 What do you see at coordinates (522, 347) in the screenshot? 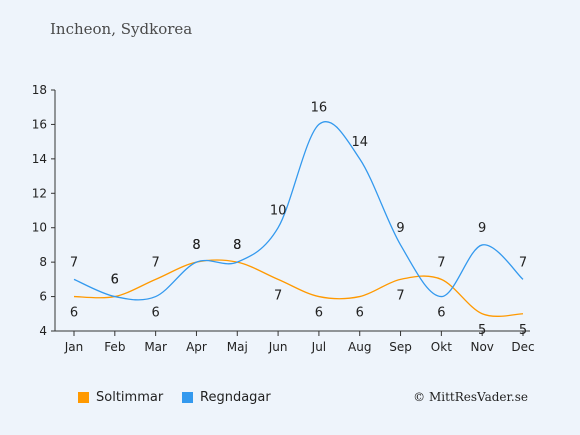
I see `x-tick-label: Dec` at bounding box center [522, 347].